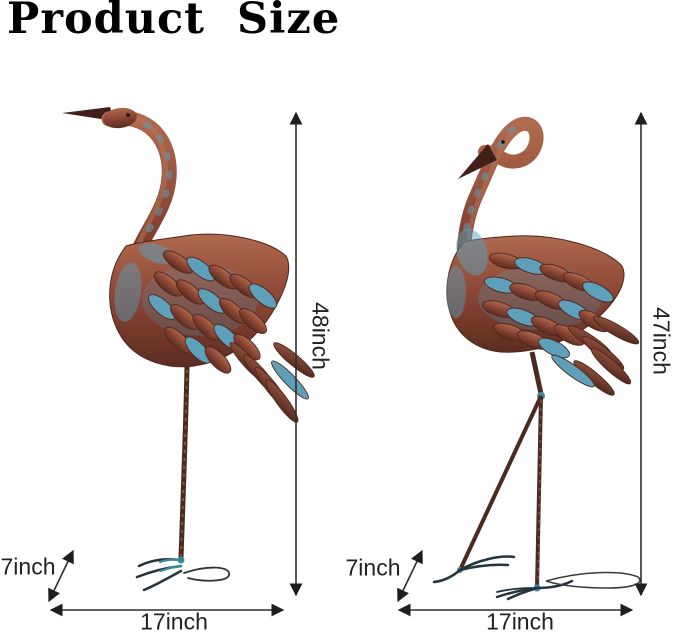 Image resolution: width=679 pixels, height=635 pixels. I want to click on page-title: Product Size, so click(174, 22).